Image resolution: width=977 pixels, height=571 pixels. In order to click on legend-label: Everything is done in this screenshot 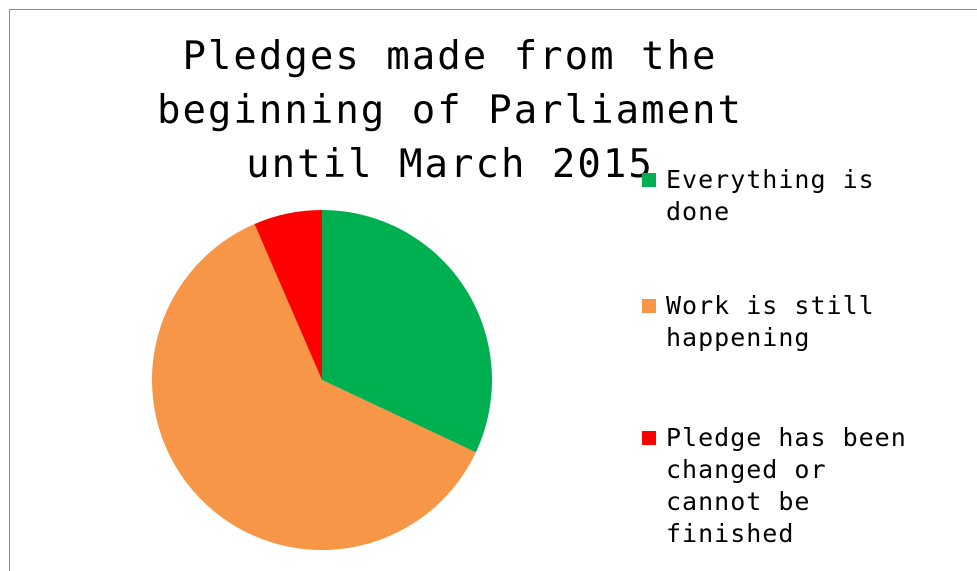, I will do `click(770, 195)`.